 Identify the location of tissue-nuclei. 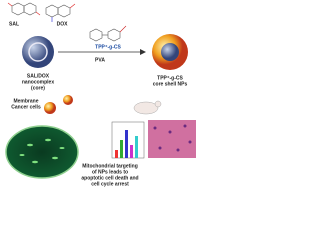
(172, 138).